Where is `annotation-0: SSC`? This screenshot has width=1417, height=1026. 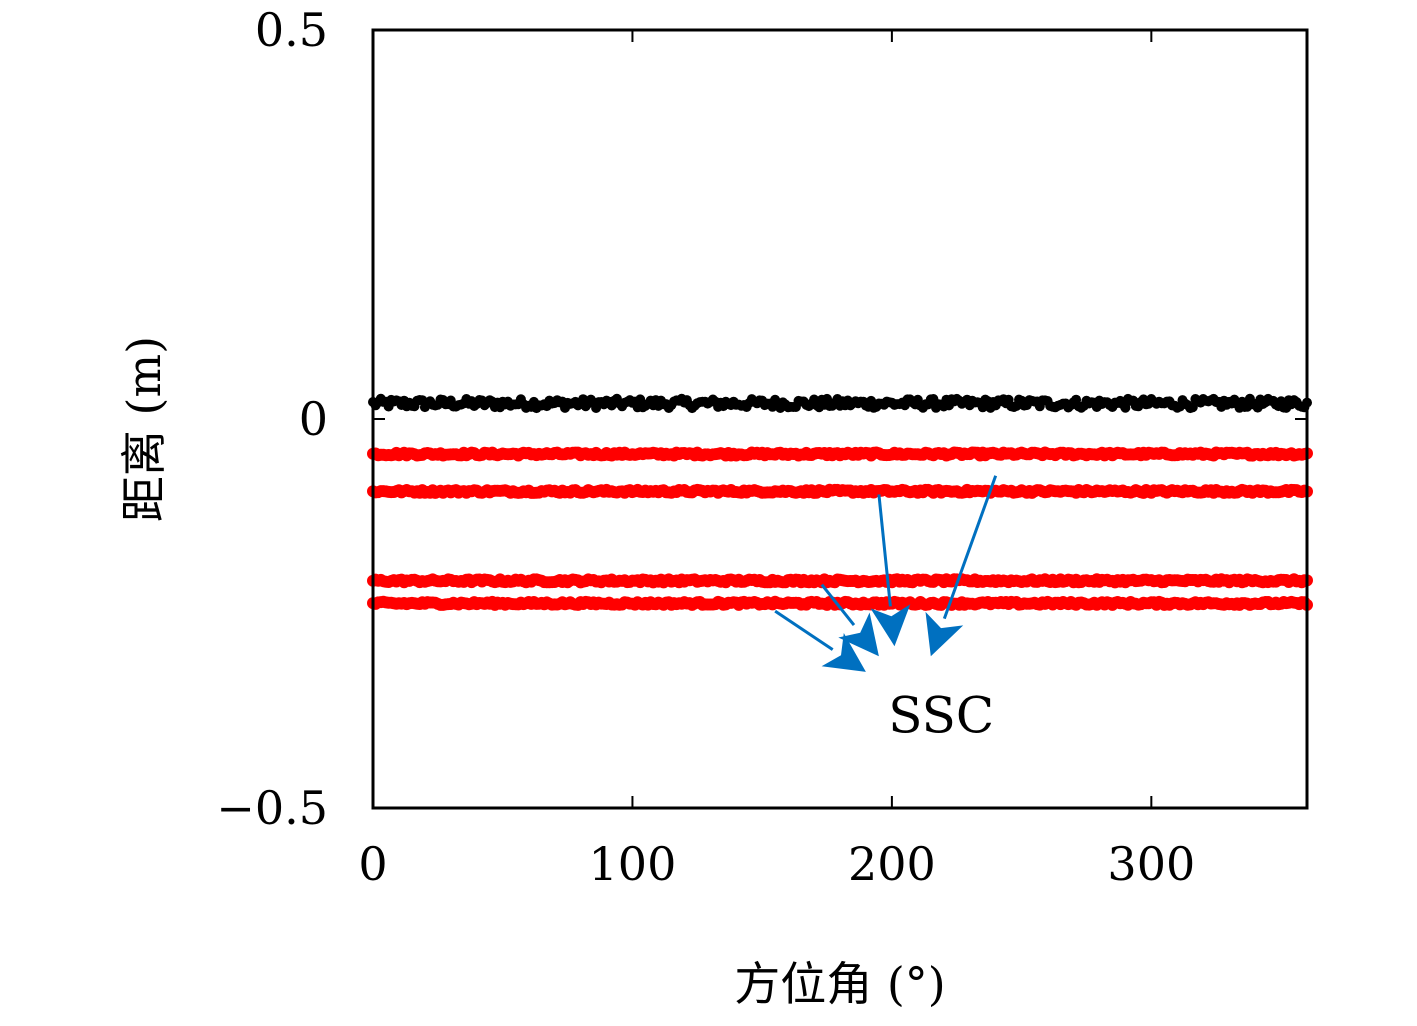
annotation-0: SSC is located at coordinates (886, 610).